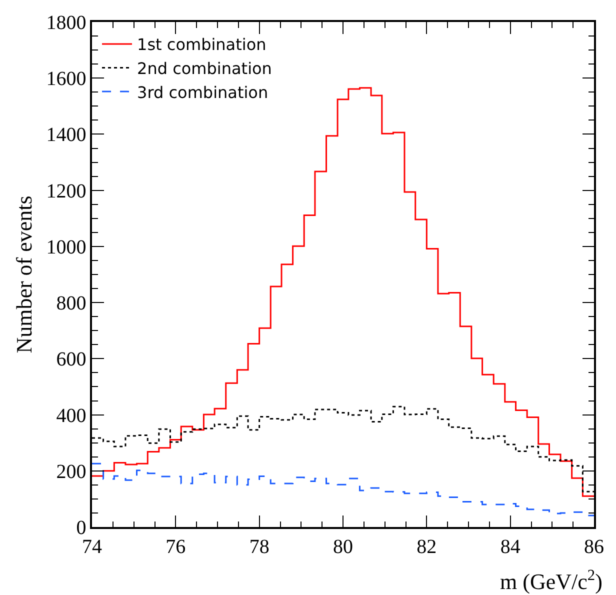 Image resolution: width=616 pixels, height=595 pixels. What do you see at coordinates (71, 415) in the screenshot?
I see `y-tick-label: 400` at bounding box center [71, 415].